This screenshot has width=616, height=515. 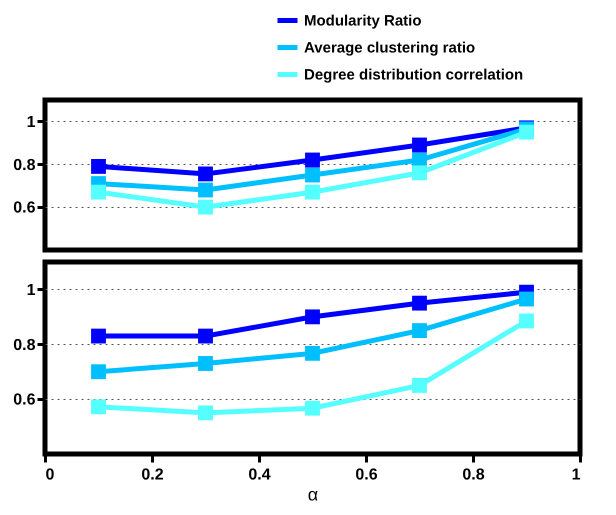 I want to click on x-tick-label: 0.8, so click(x=473, y=475).